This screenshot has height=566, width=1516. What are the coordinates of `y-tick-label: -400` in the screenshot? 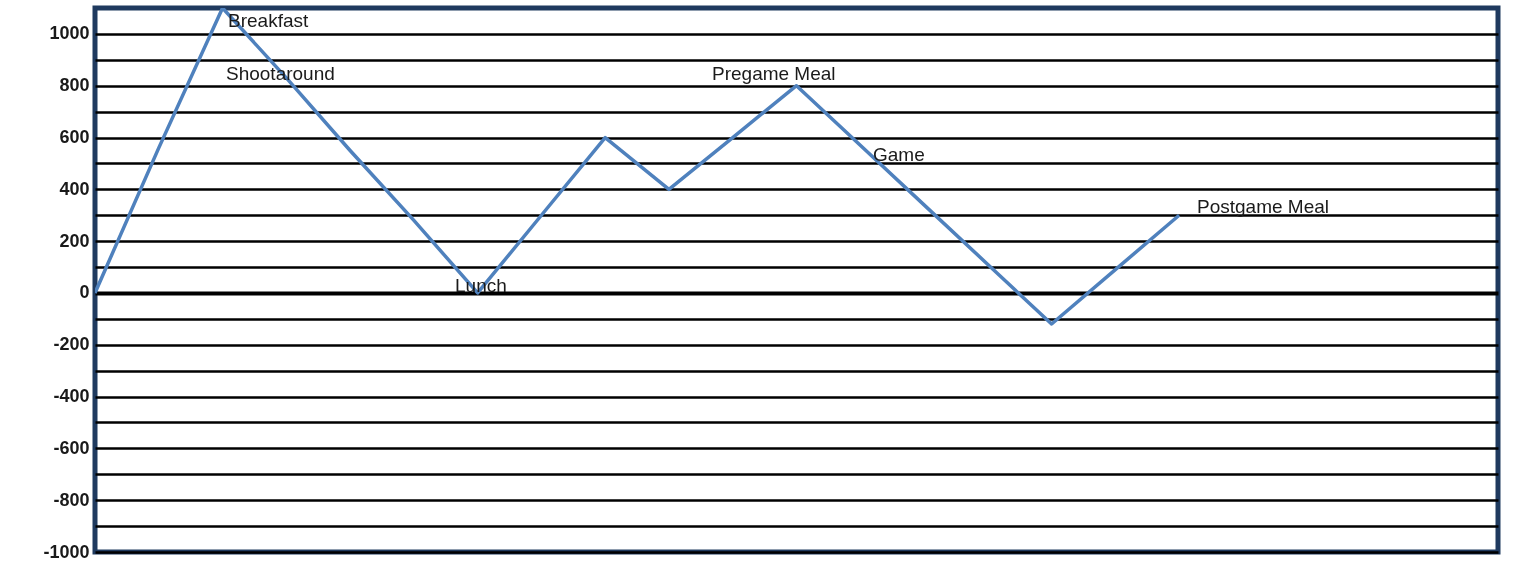 It's located at (71, 396).